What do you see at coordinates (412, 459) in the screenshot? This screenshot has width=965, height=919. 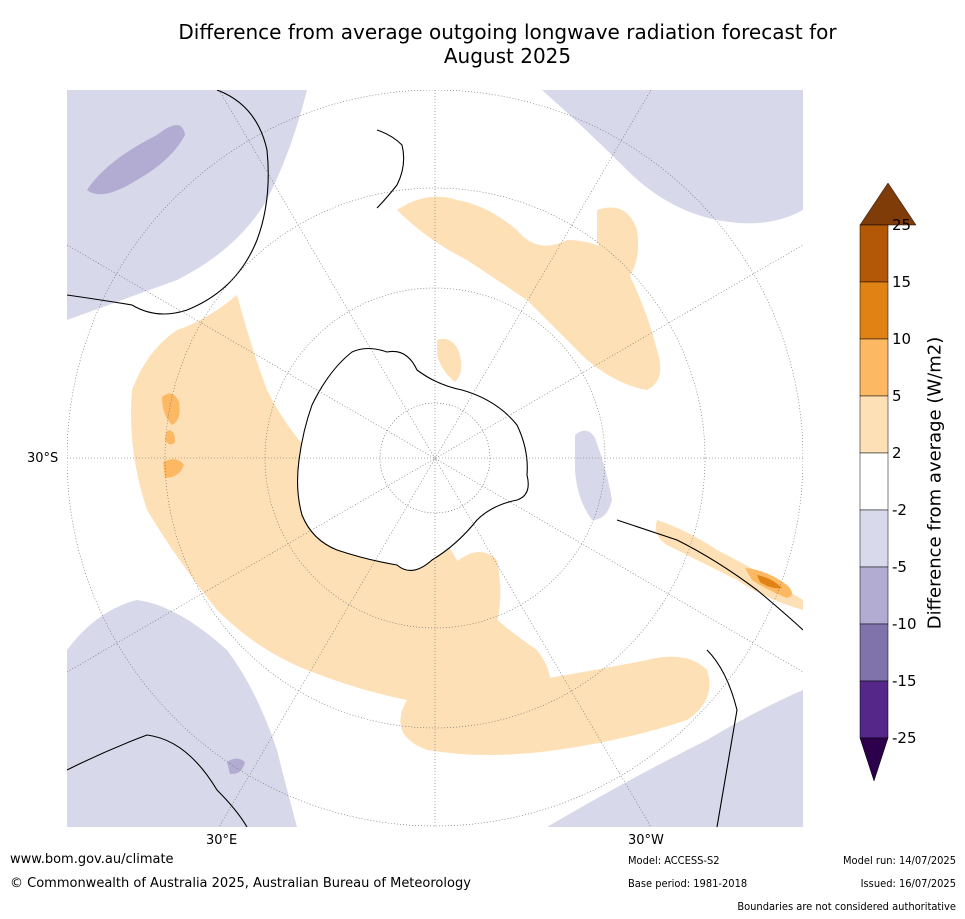 I see `antarctica-coastline` at bounding box center [412, 459].